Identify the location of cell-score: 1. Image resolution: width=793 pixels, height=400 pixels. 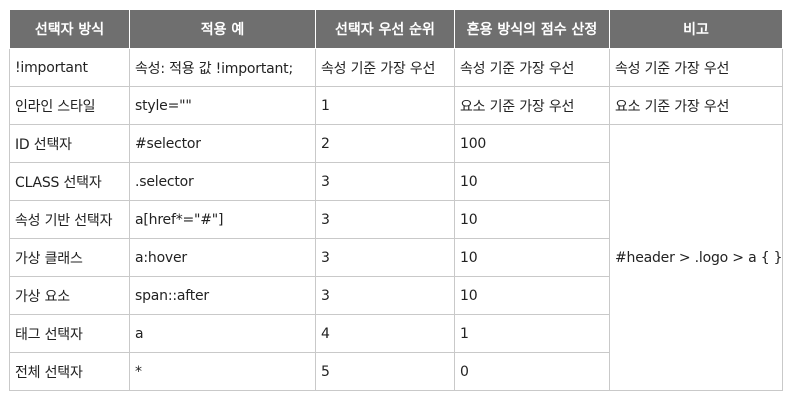
(532, 333).